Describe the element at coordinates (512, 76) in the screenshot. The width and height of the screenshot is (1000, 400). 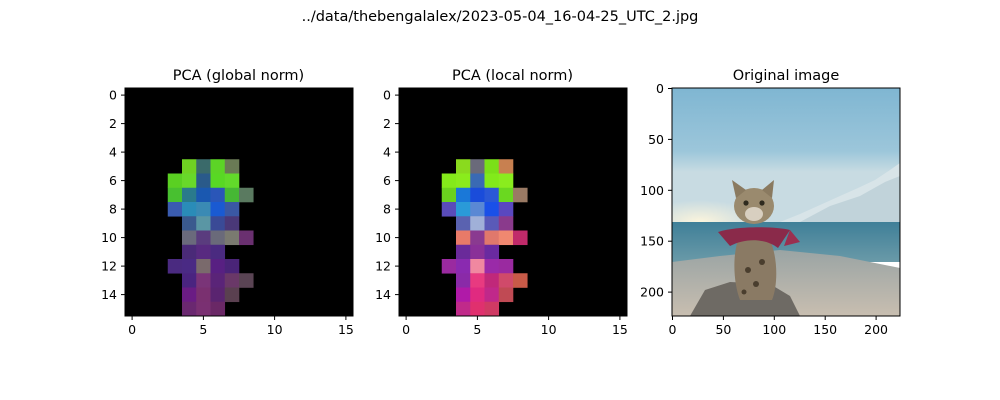
I see `panel-title: PCA (local norm)` at that location.